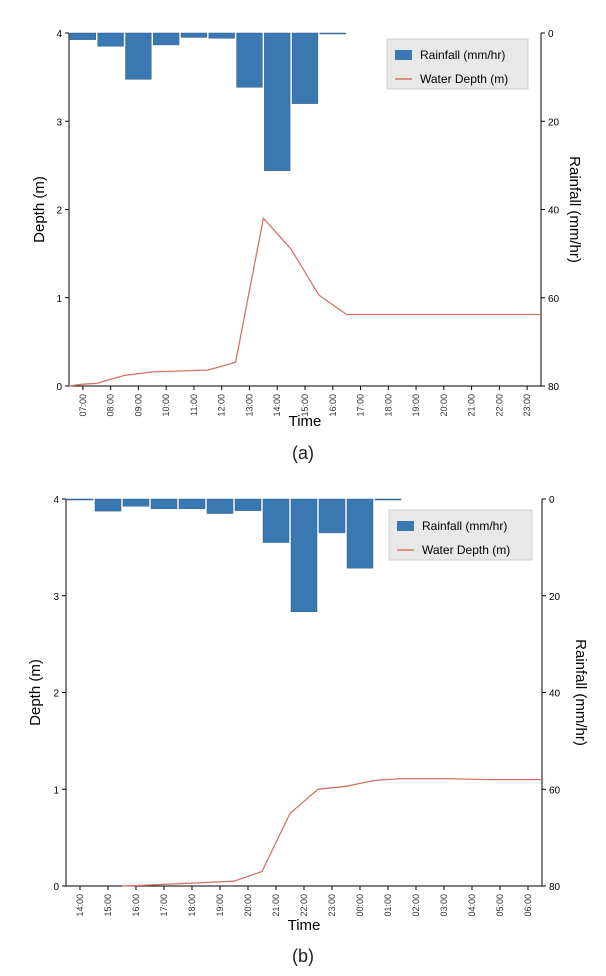 The height and width of the screenshot is (976, 606). What do you see at coordinates (138, 405) in the screenshot?
I see `chart-a-x-tick-label: 09:00` at bounding box center [138, 405].